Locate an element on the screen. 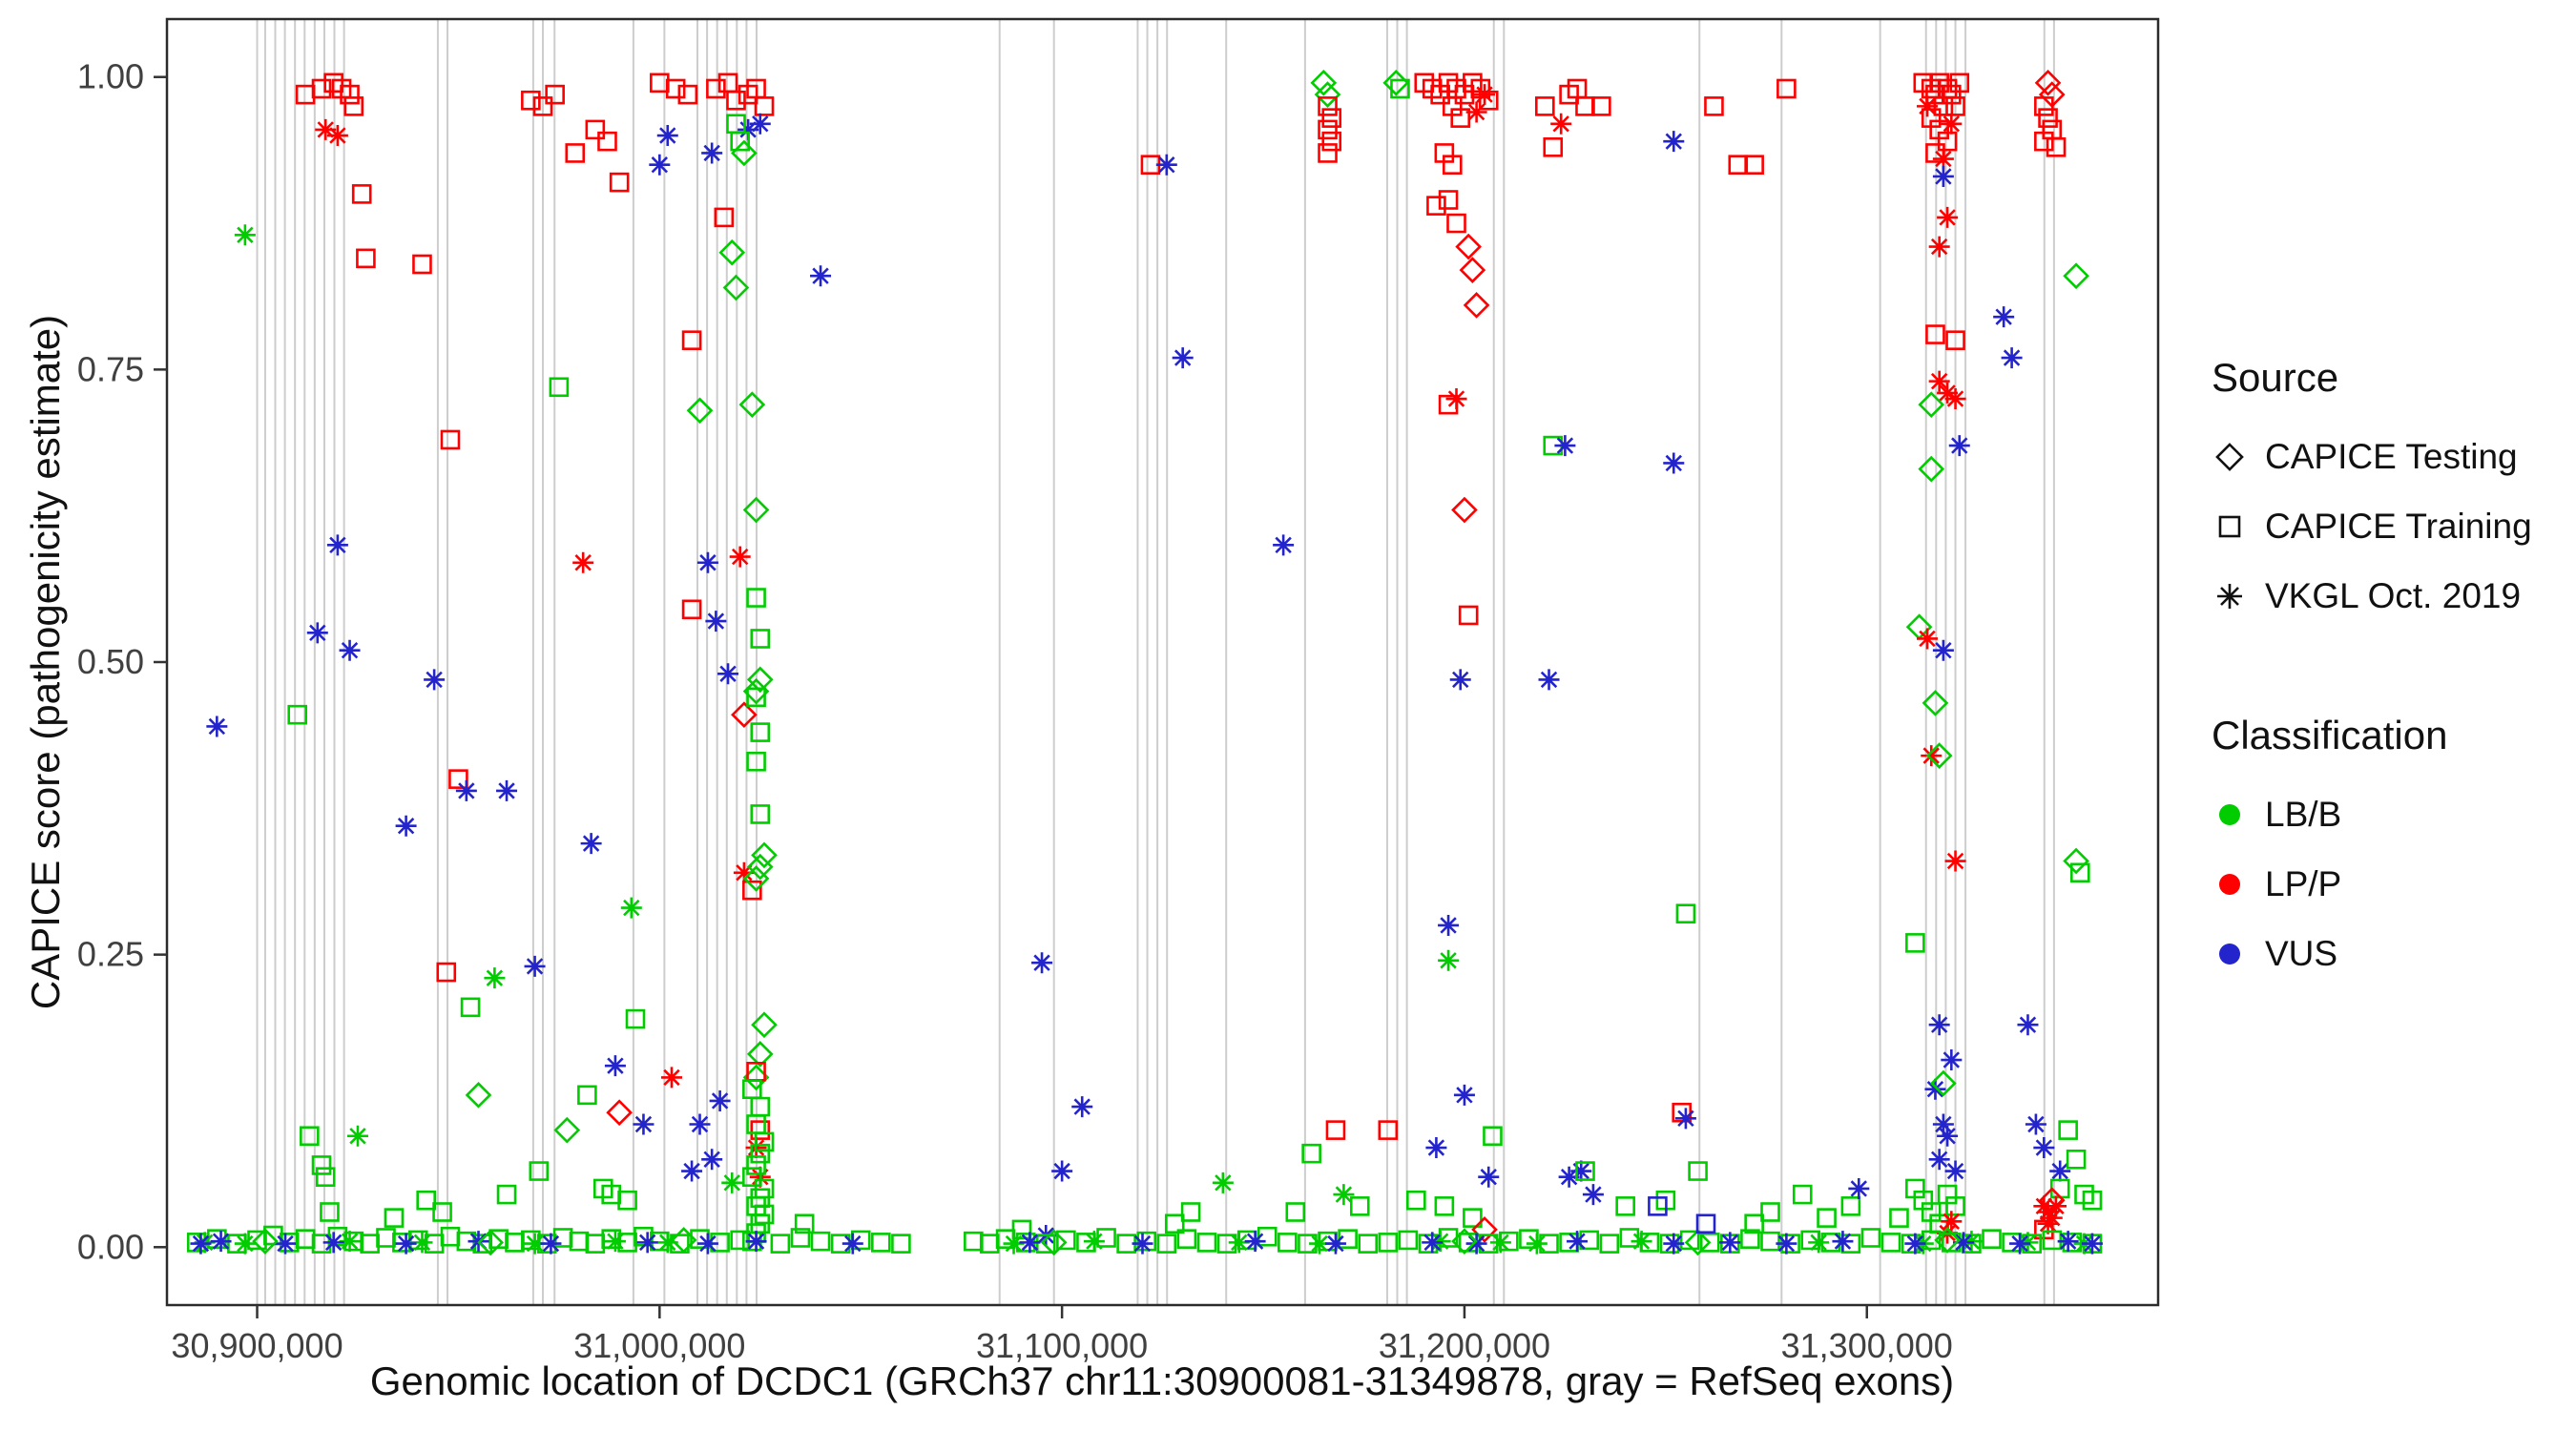  lbb-color-dot is located at coordinates (2229, 814).